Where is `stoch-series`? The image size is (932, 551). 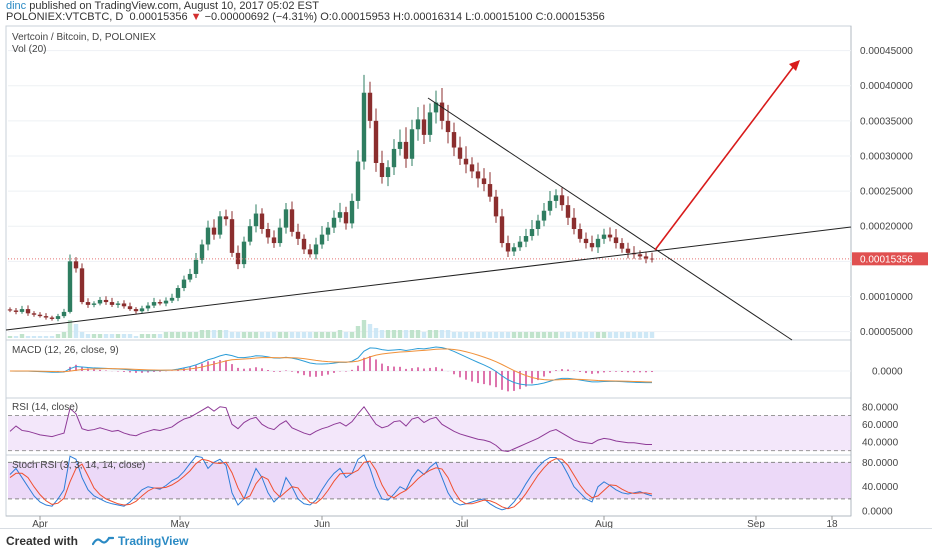
stoch-series is located at coordinates (429, 482).